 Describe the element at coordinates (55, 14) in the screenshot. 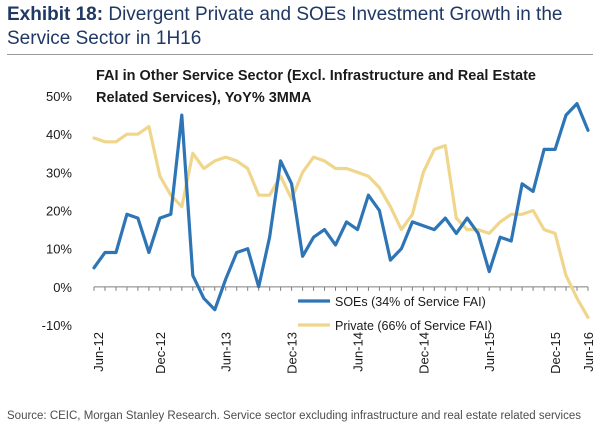

I see `exhibit-label: Exhibit 18:` at that location.